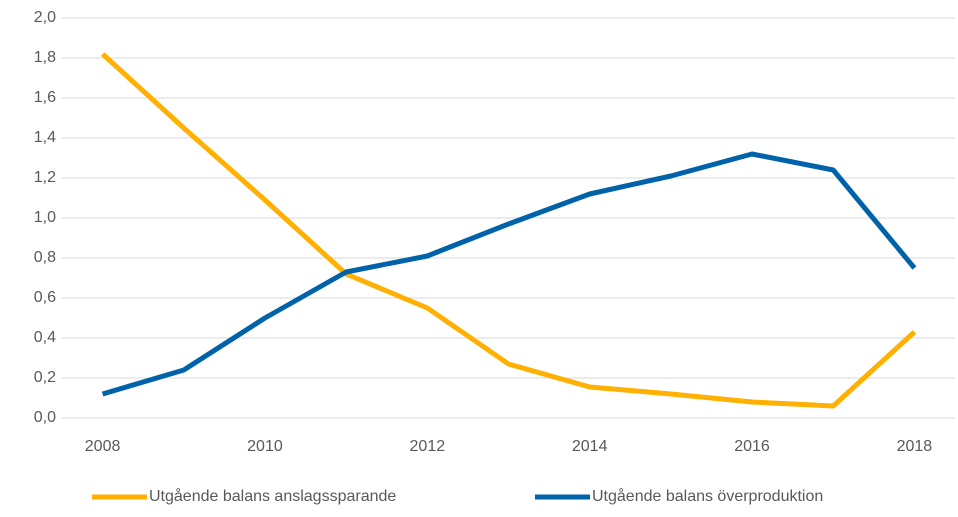 The image size is (958, 517). What do you see at coordinates (265, 446) in the screenshot?
I see `x-tick-label: 2010` at bounding box center [265, 446].